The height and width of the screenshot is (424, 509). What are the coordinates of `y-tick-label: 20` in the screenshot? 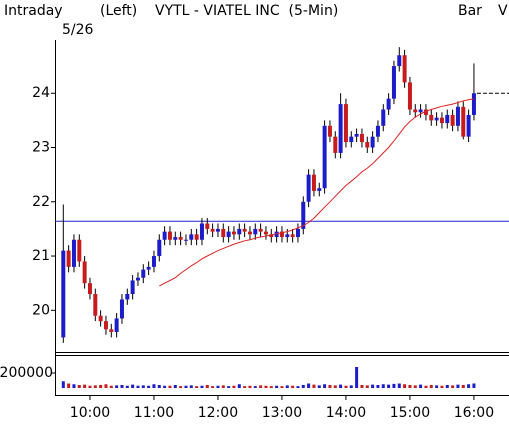 It's located at (41, 310).